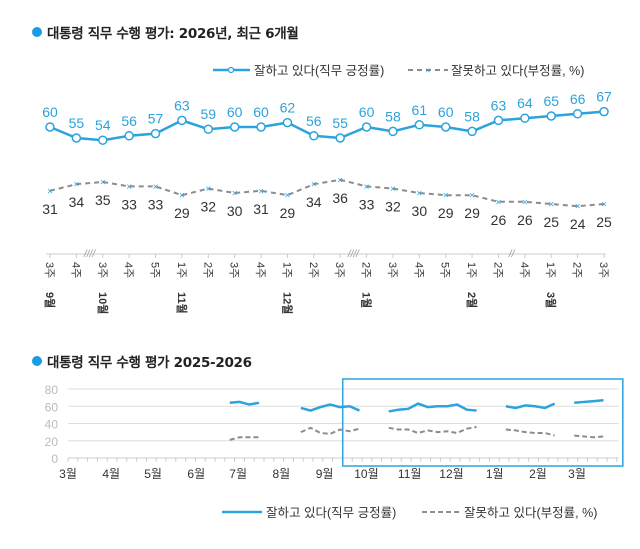 This screenshot has width=640, height=549. What do you see at coordinates (482, 422) in the screenshot?
I see `highlight-box` at bounding box center [482, 422].